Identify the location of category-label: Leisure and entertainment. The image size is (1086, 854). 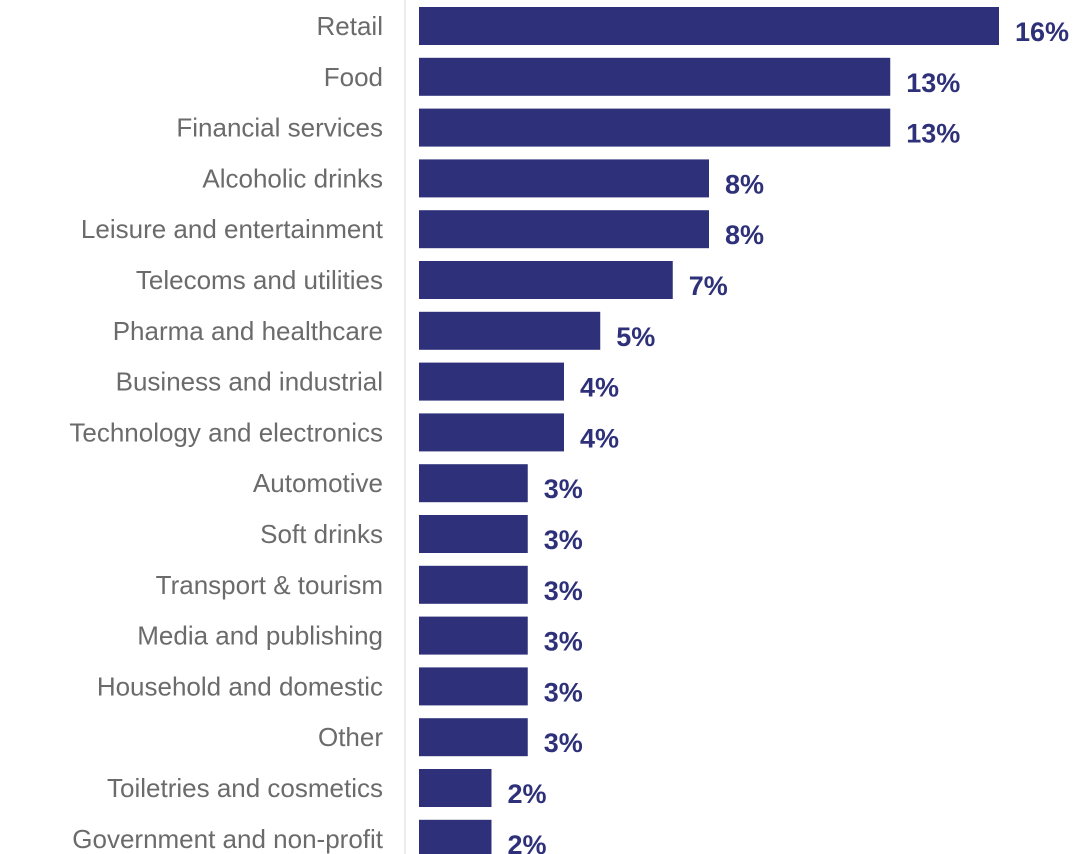
(232, 229).